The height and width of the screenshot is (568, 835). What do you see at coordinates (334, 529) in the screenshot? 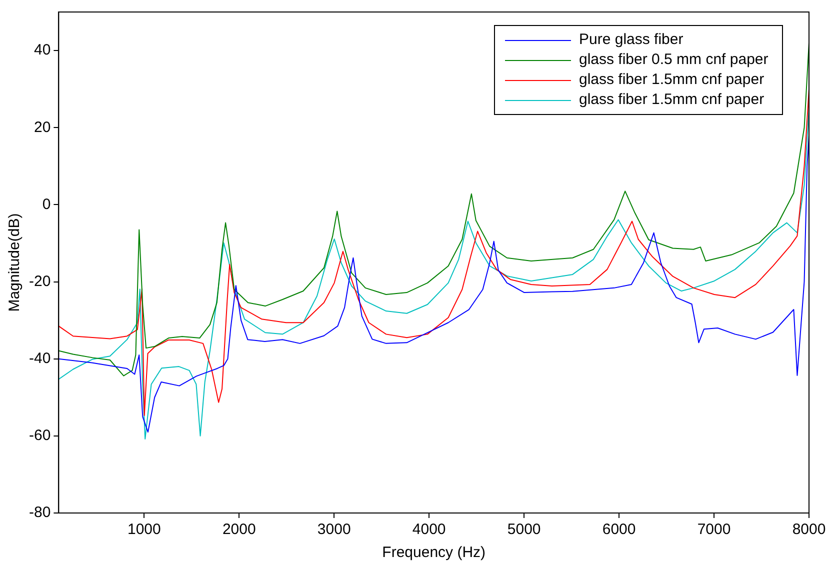
I see `x-tick-label: 3000` at bounding box center [334, 529].